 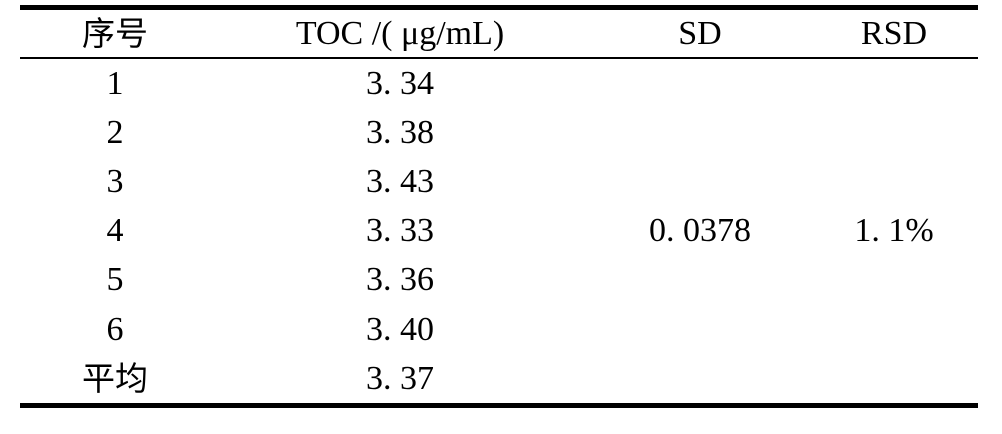 I want to click on cell-no: 平均, so click(x=115, y=379).